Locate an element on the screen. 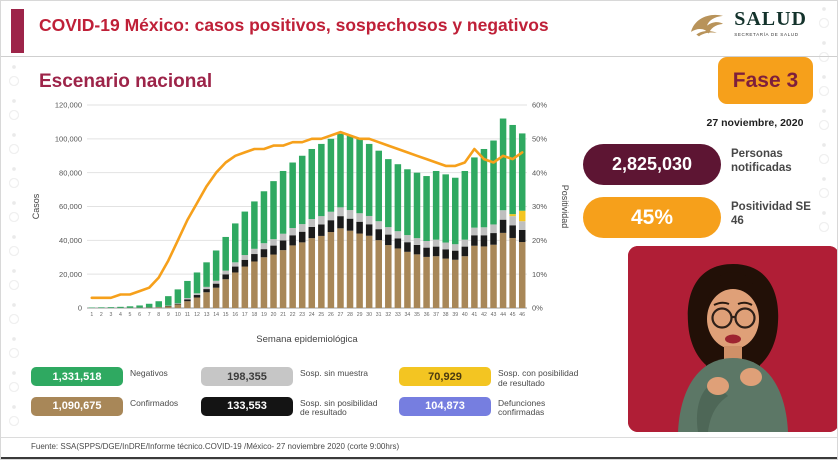 This screenshot has height=460, width=838. x-axis-tick: 27 is located at coordinates (341, 315).